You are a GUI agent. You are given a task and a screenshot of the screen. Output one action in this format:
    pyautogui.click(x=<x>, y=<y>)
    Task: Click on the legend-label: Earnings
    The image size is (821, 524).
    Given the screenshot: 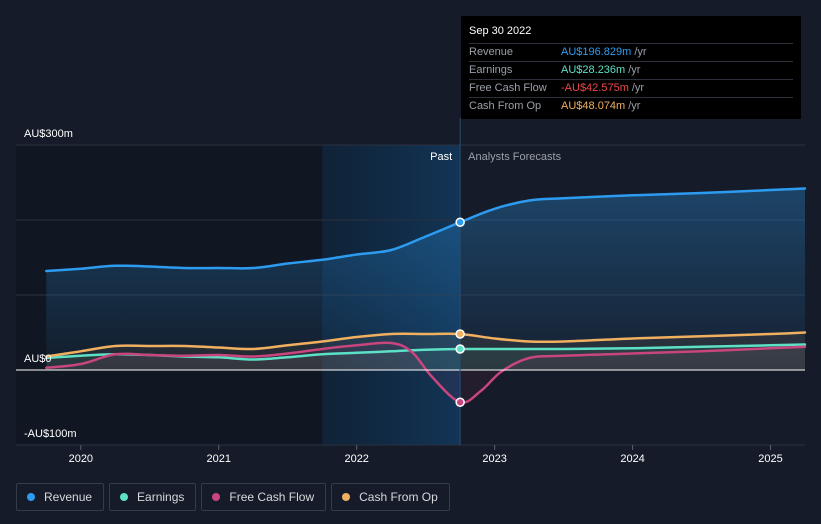 What is the action you would take?
    pyautogui.click(x=161, y=497)
    